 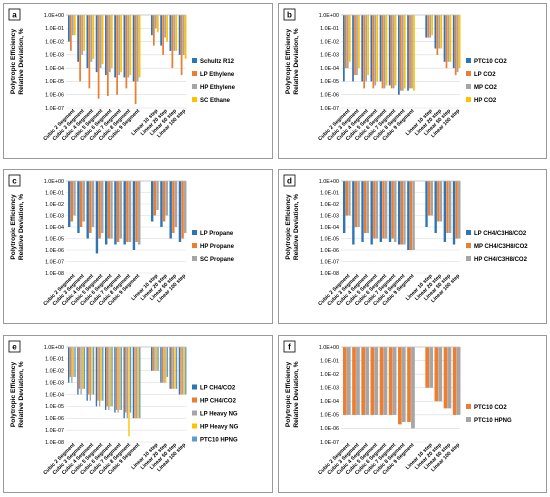 What do you see at coordinates (219, 415) in the screenshot?
I see `legend-label: LP Heavy NG` at bounding box center [219, 415].